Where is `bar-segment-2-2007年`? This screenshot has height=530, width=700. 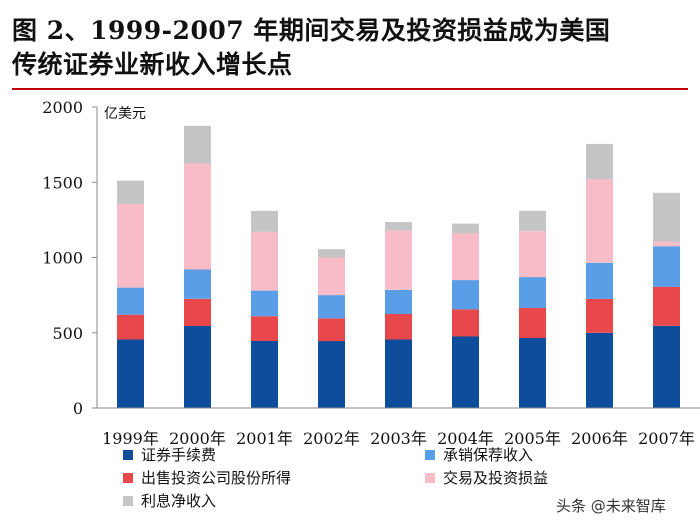
bar-segment-2-2007年 is located at coordinates (666, 306).